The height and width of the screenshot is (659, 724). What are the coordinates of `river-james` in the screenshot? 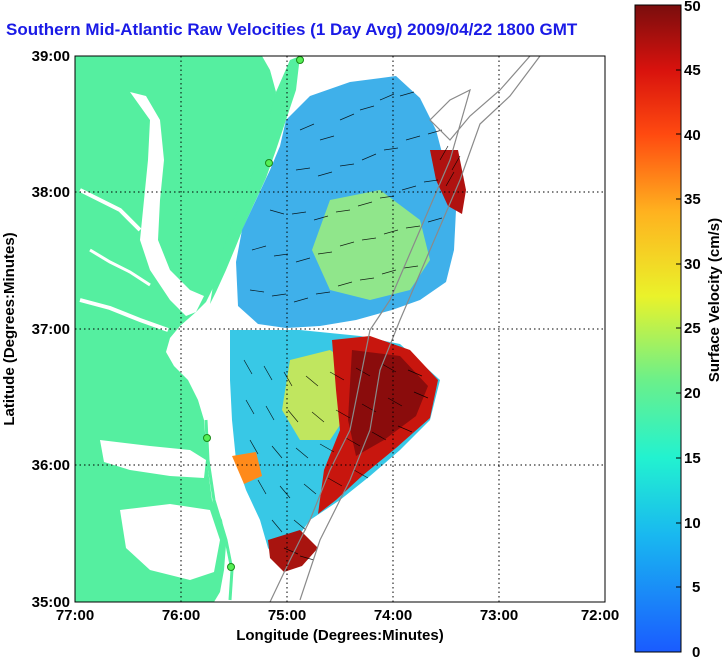 It's located at (124, 315).